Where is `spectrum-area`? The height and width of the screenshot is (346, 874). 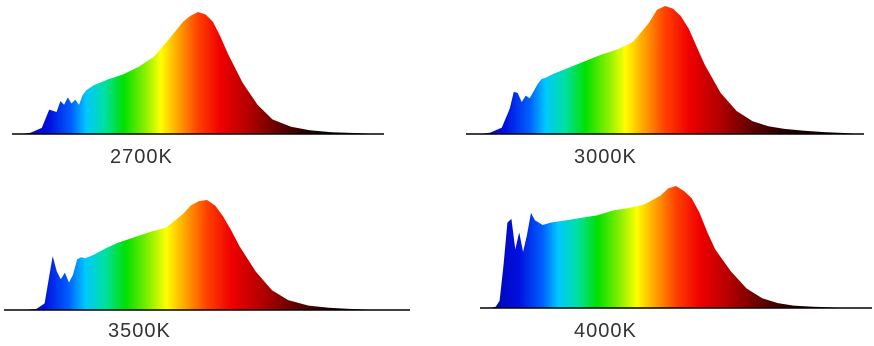 spectrum-area is located at coordinates (207, 255).